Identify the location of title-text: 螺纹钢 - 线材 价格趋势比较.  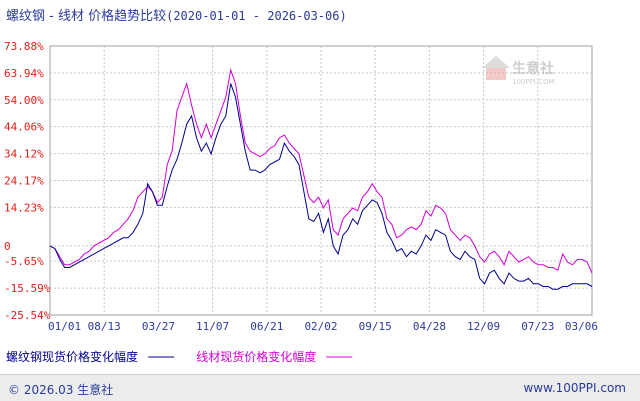
(86, 16).